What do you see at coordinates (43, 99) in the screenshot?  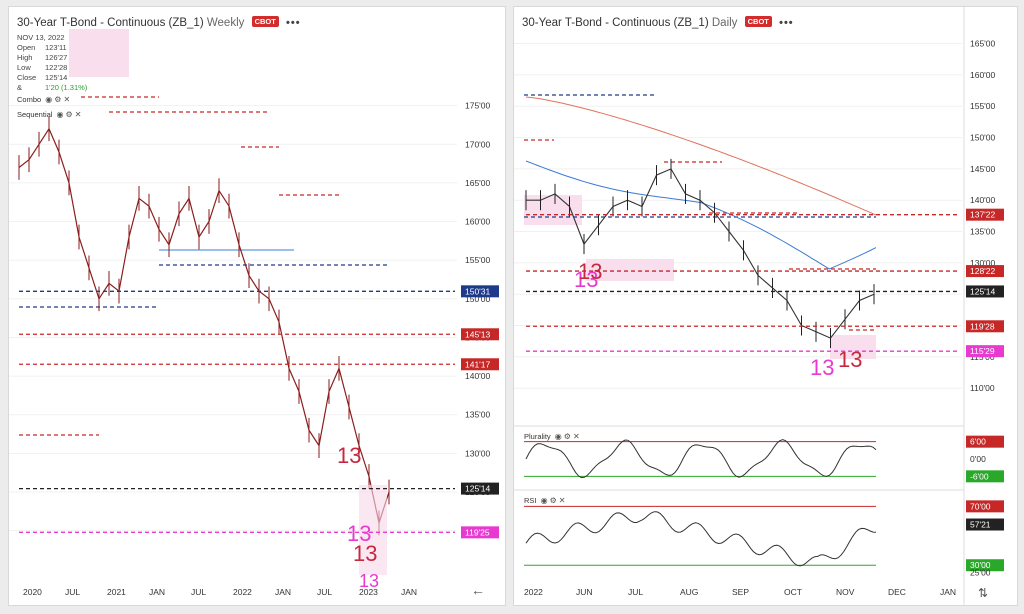 I see `indicator-combo: Combo ◉ ⚙ ✕` at bounding box center [43, 99].